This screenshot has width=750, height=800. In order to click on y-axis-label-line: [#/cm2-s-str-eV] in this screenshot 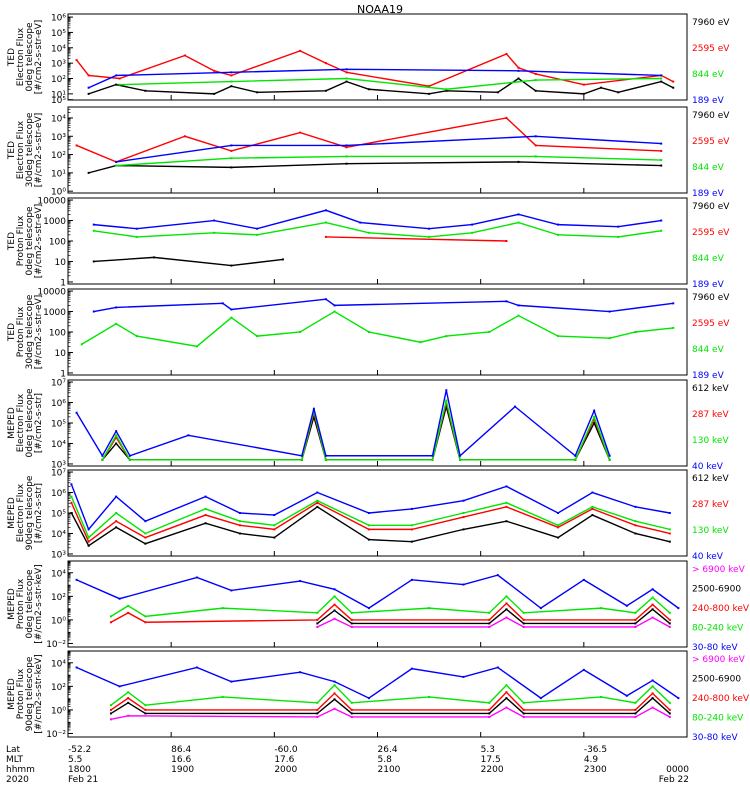, I will do `click(39, 150)`.